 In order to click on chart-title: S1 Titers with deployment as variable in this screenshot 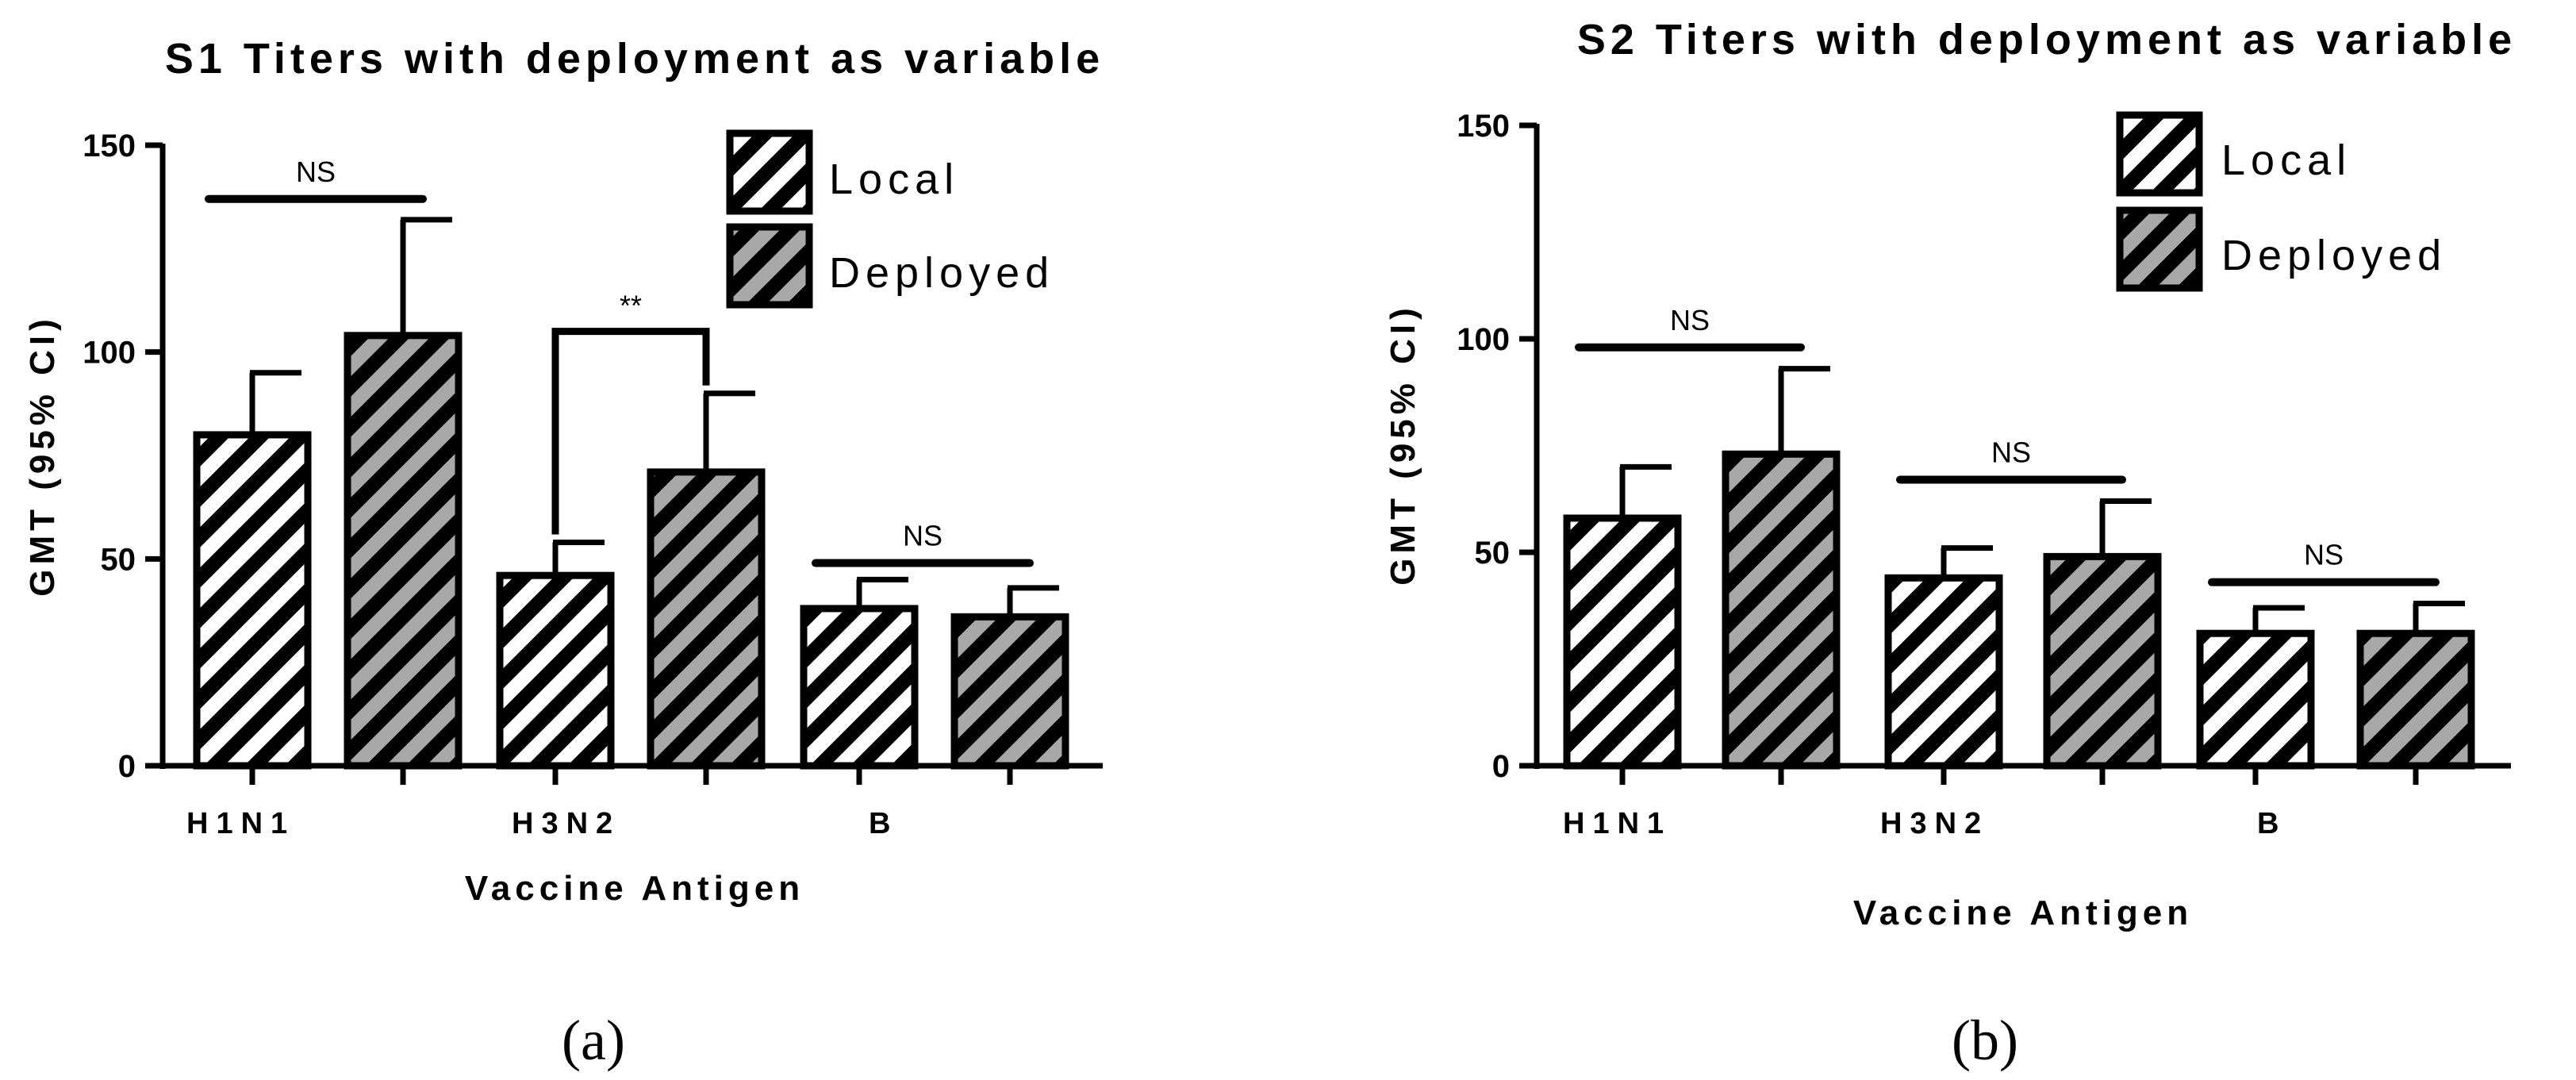, I will do `click(634, 59)`.